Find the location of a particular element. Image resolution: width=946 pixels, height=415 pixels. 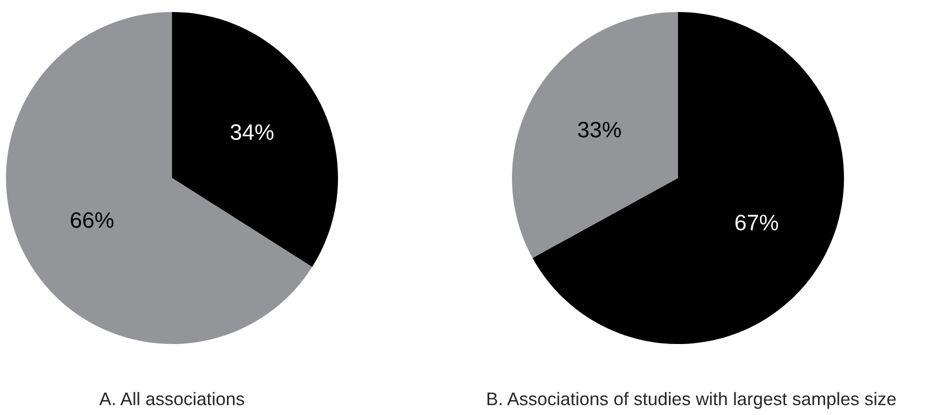

text: B. Associations of studies with largest samples size is located at coordinates (692, 400).